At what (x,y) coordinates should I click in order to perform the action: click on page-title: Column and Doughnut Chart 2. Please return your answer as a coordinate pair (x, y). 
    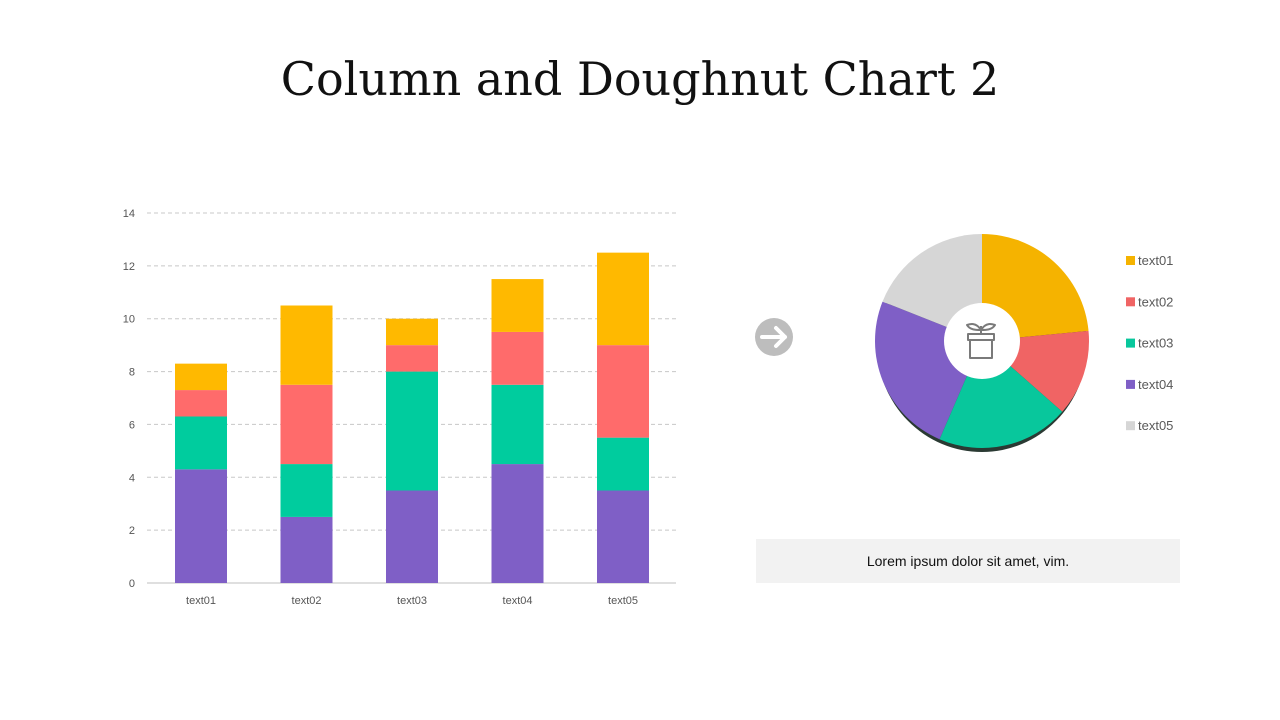
    Looking at the image, I should click on (640, 79).